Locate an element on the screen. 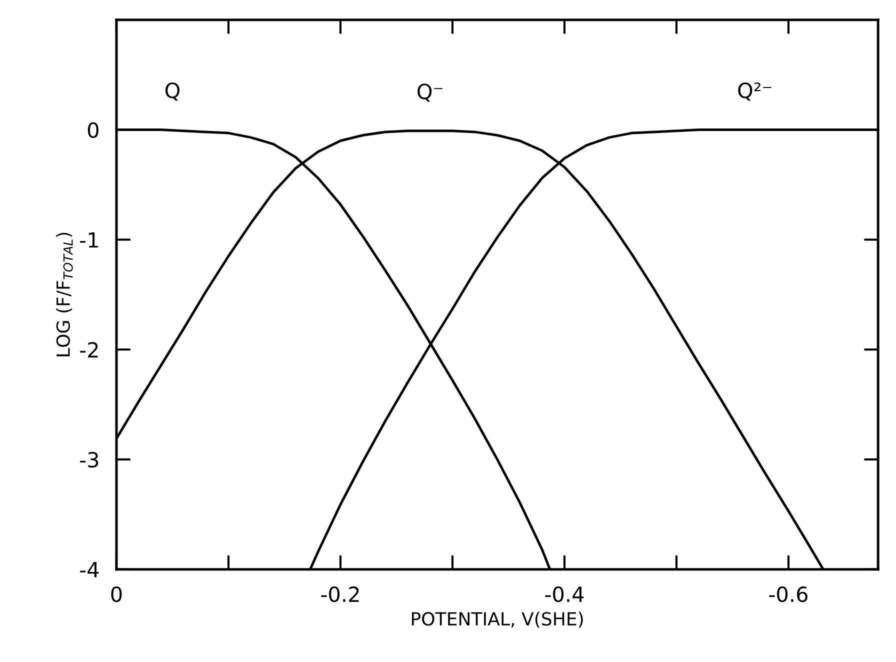  y-tick-label: -4 is located at coordinates (89, 570).